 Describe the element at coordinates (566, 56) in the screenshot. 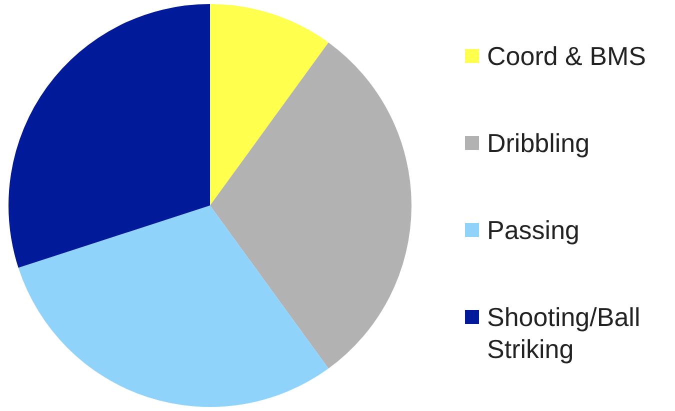

I see `legend-label: Coord & BMS` at that location.